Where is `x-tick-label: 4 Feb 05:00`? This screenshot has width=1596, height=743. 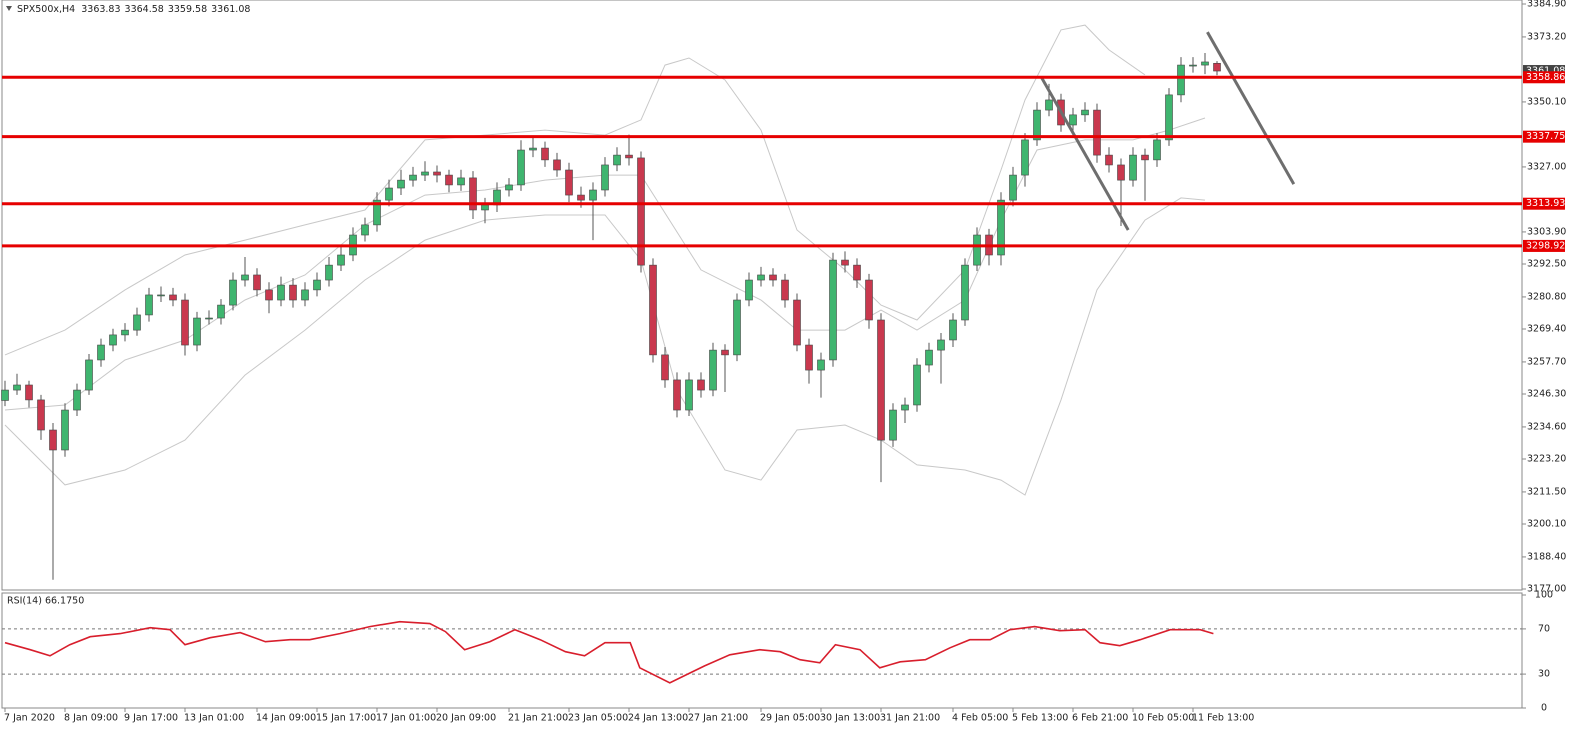
x-tick-label: 4 Feb 05:00 is located at coordinates (980, 718).